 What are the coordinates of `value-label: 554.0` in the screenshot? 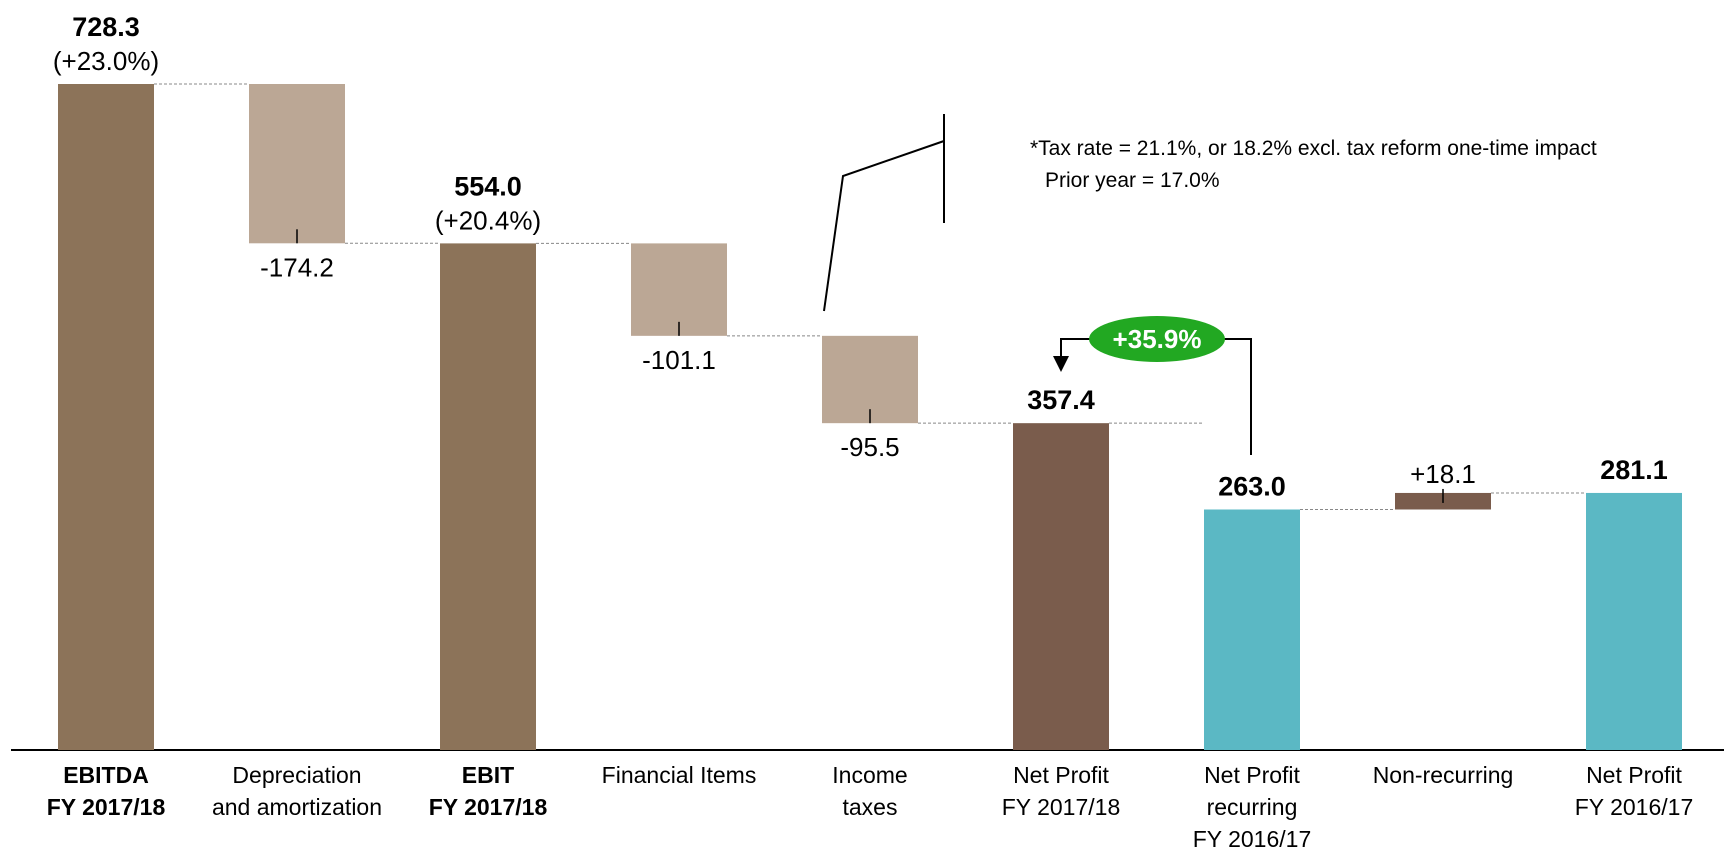 It's located at (488, 186).